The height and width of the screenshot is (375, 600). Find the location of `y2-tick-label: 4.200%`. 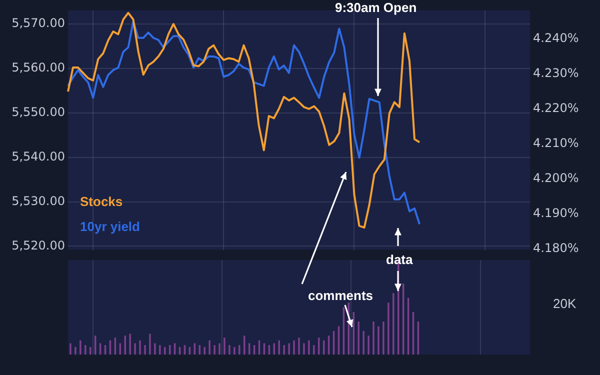

y2-tick-label: 4.200% is located at coordinates (556, 178).